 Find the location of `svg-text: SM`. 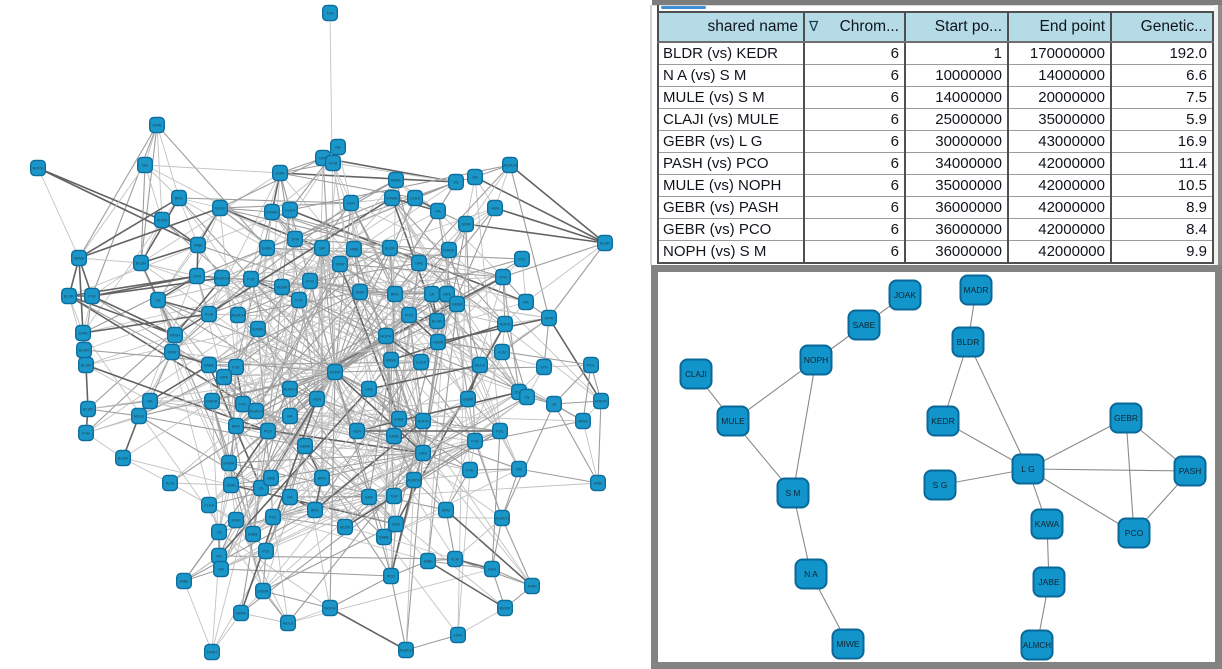

svg-text: SM is located at coordinates (221, 570).